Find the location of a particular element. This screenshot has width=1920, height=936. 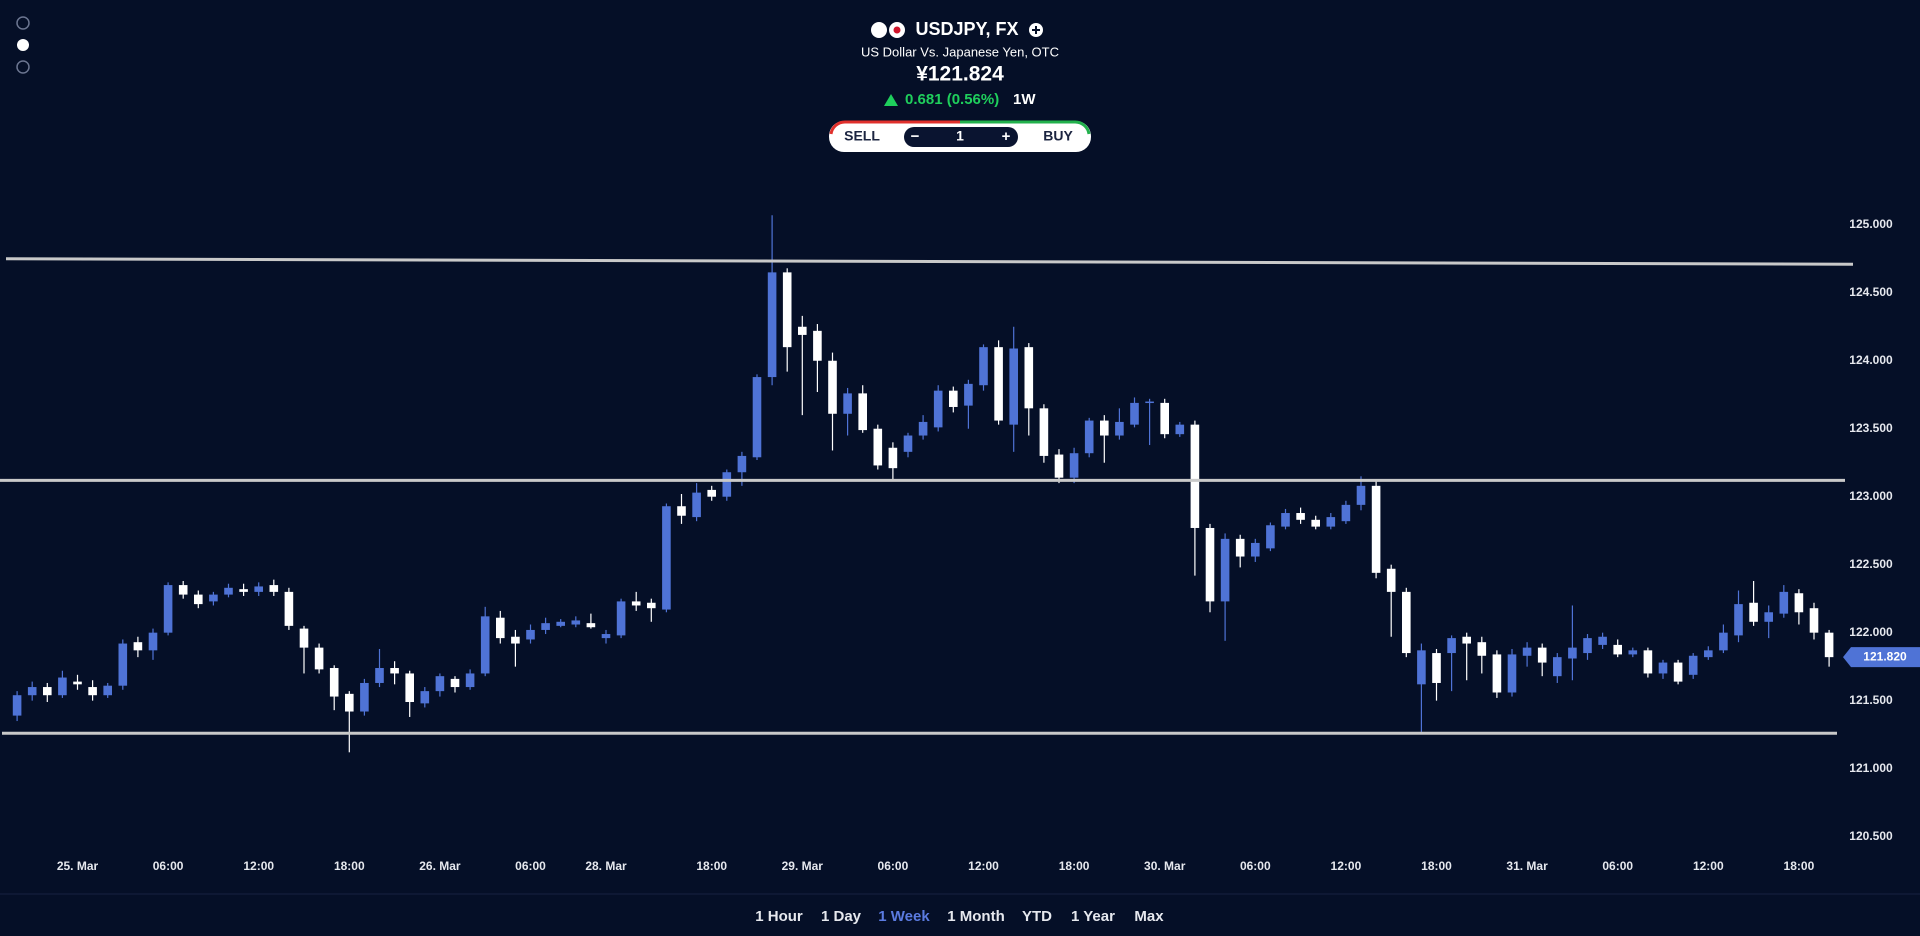

y-tick-label: 121.000 is located at coordinates (1871, 768).